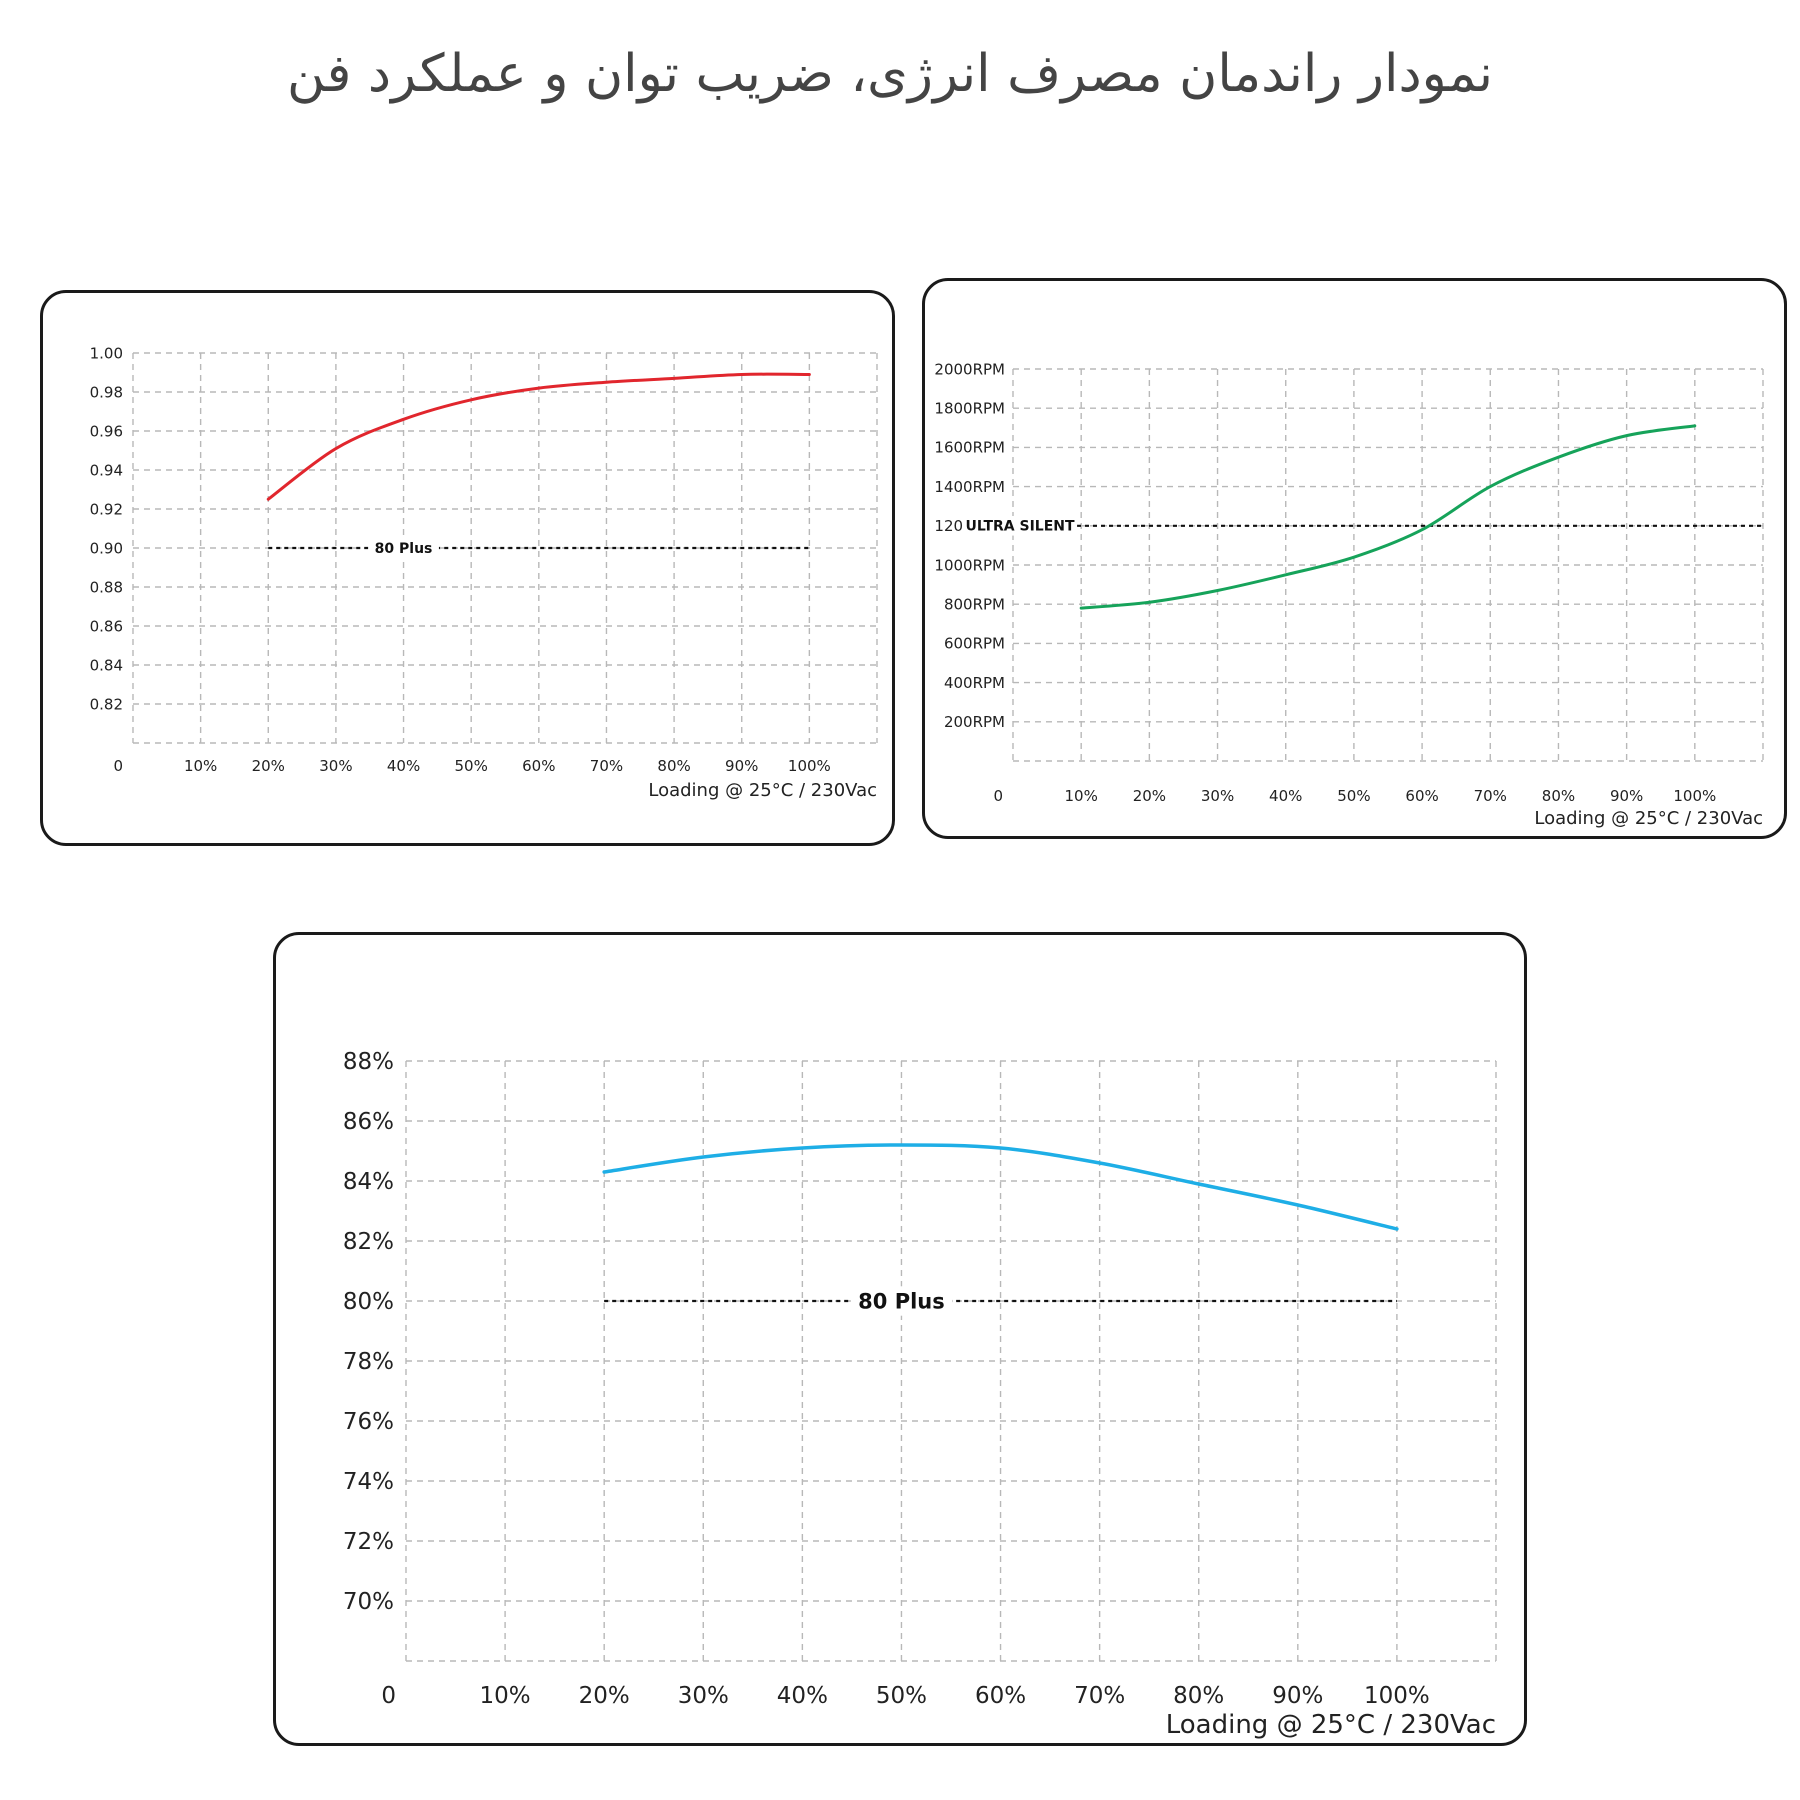 This screenshot has height=1800, width=1800. I want to click on power-factor-y-tick-label: 0.86, so click(106, 626).